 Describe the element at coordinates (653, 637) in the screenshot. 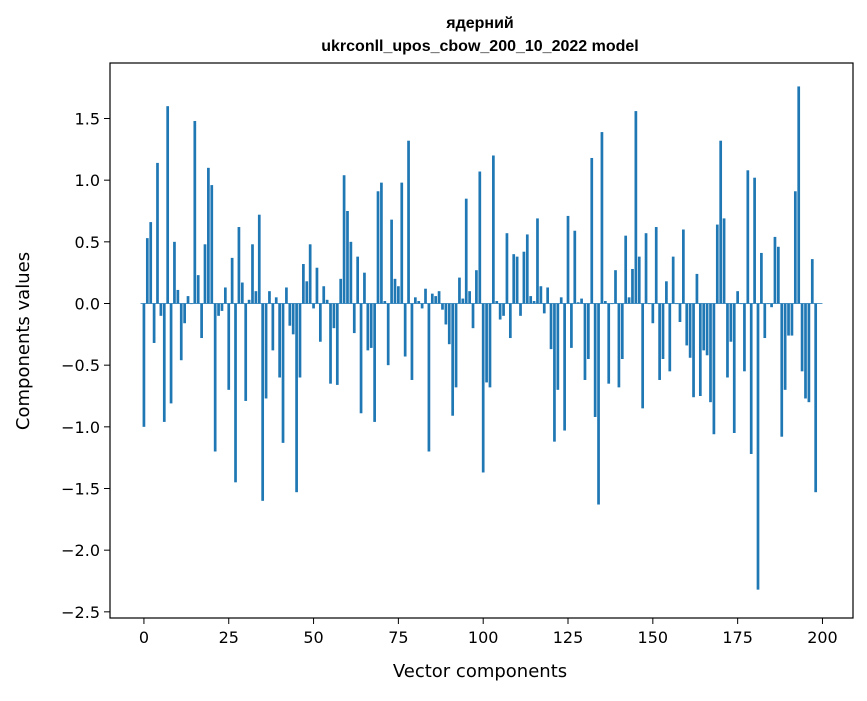

I see `x-tick-label: 150` at that location.